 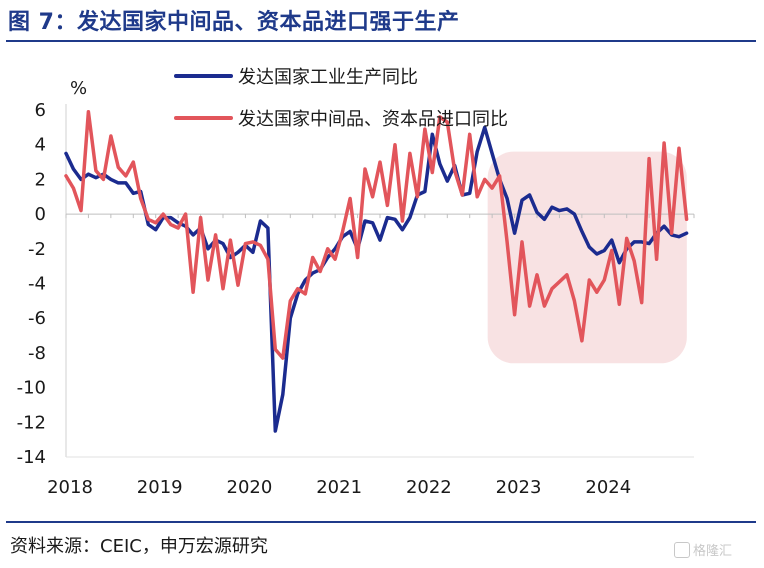 What do you see at coordinates (40, 179) in the screenshot?
I see `y-tick-label: 2` at bounding box center [40, 179].